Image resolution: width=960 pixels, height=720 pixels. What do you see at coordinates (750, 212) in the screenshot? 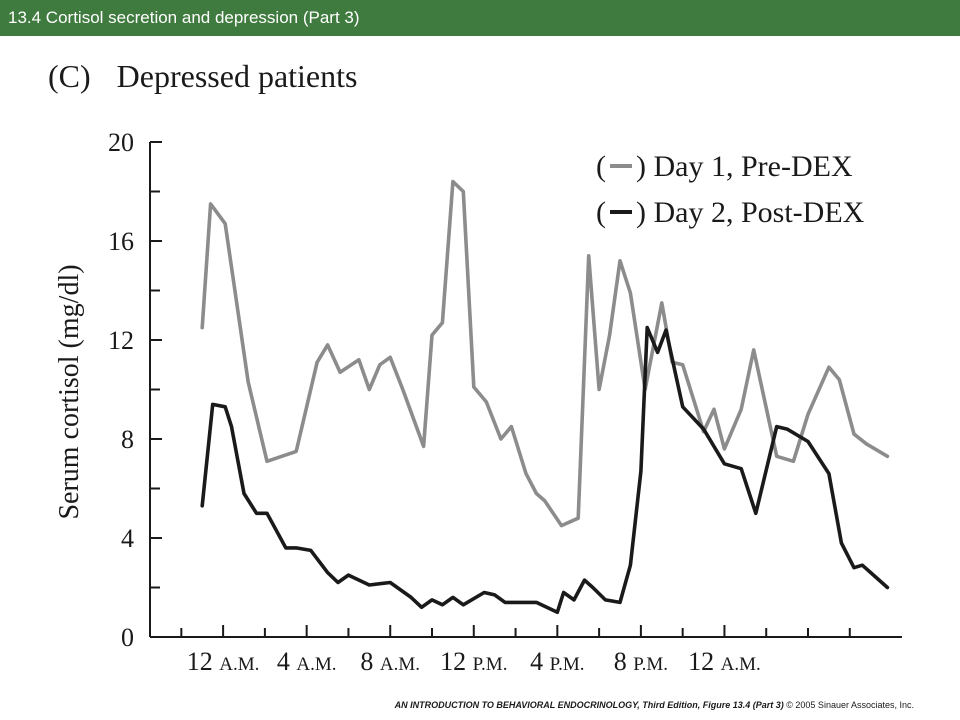
I see `legend-label: ) Day 2, Post-DEX` at bounding box center [750, 212].